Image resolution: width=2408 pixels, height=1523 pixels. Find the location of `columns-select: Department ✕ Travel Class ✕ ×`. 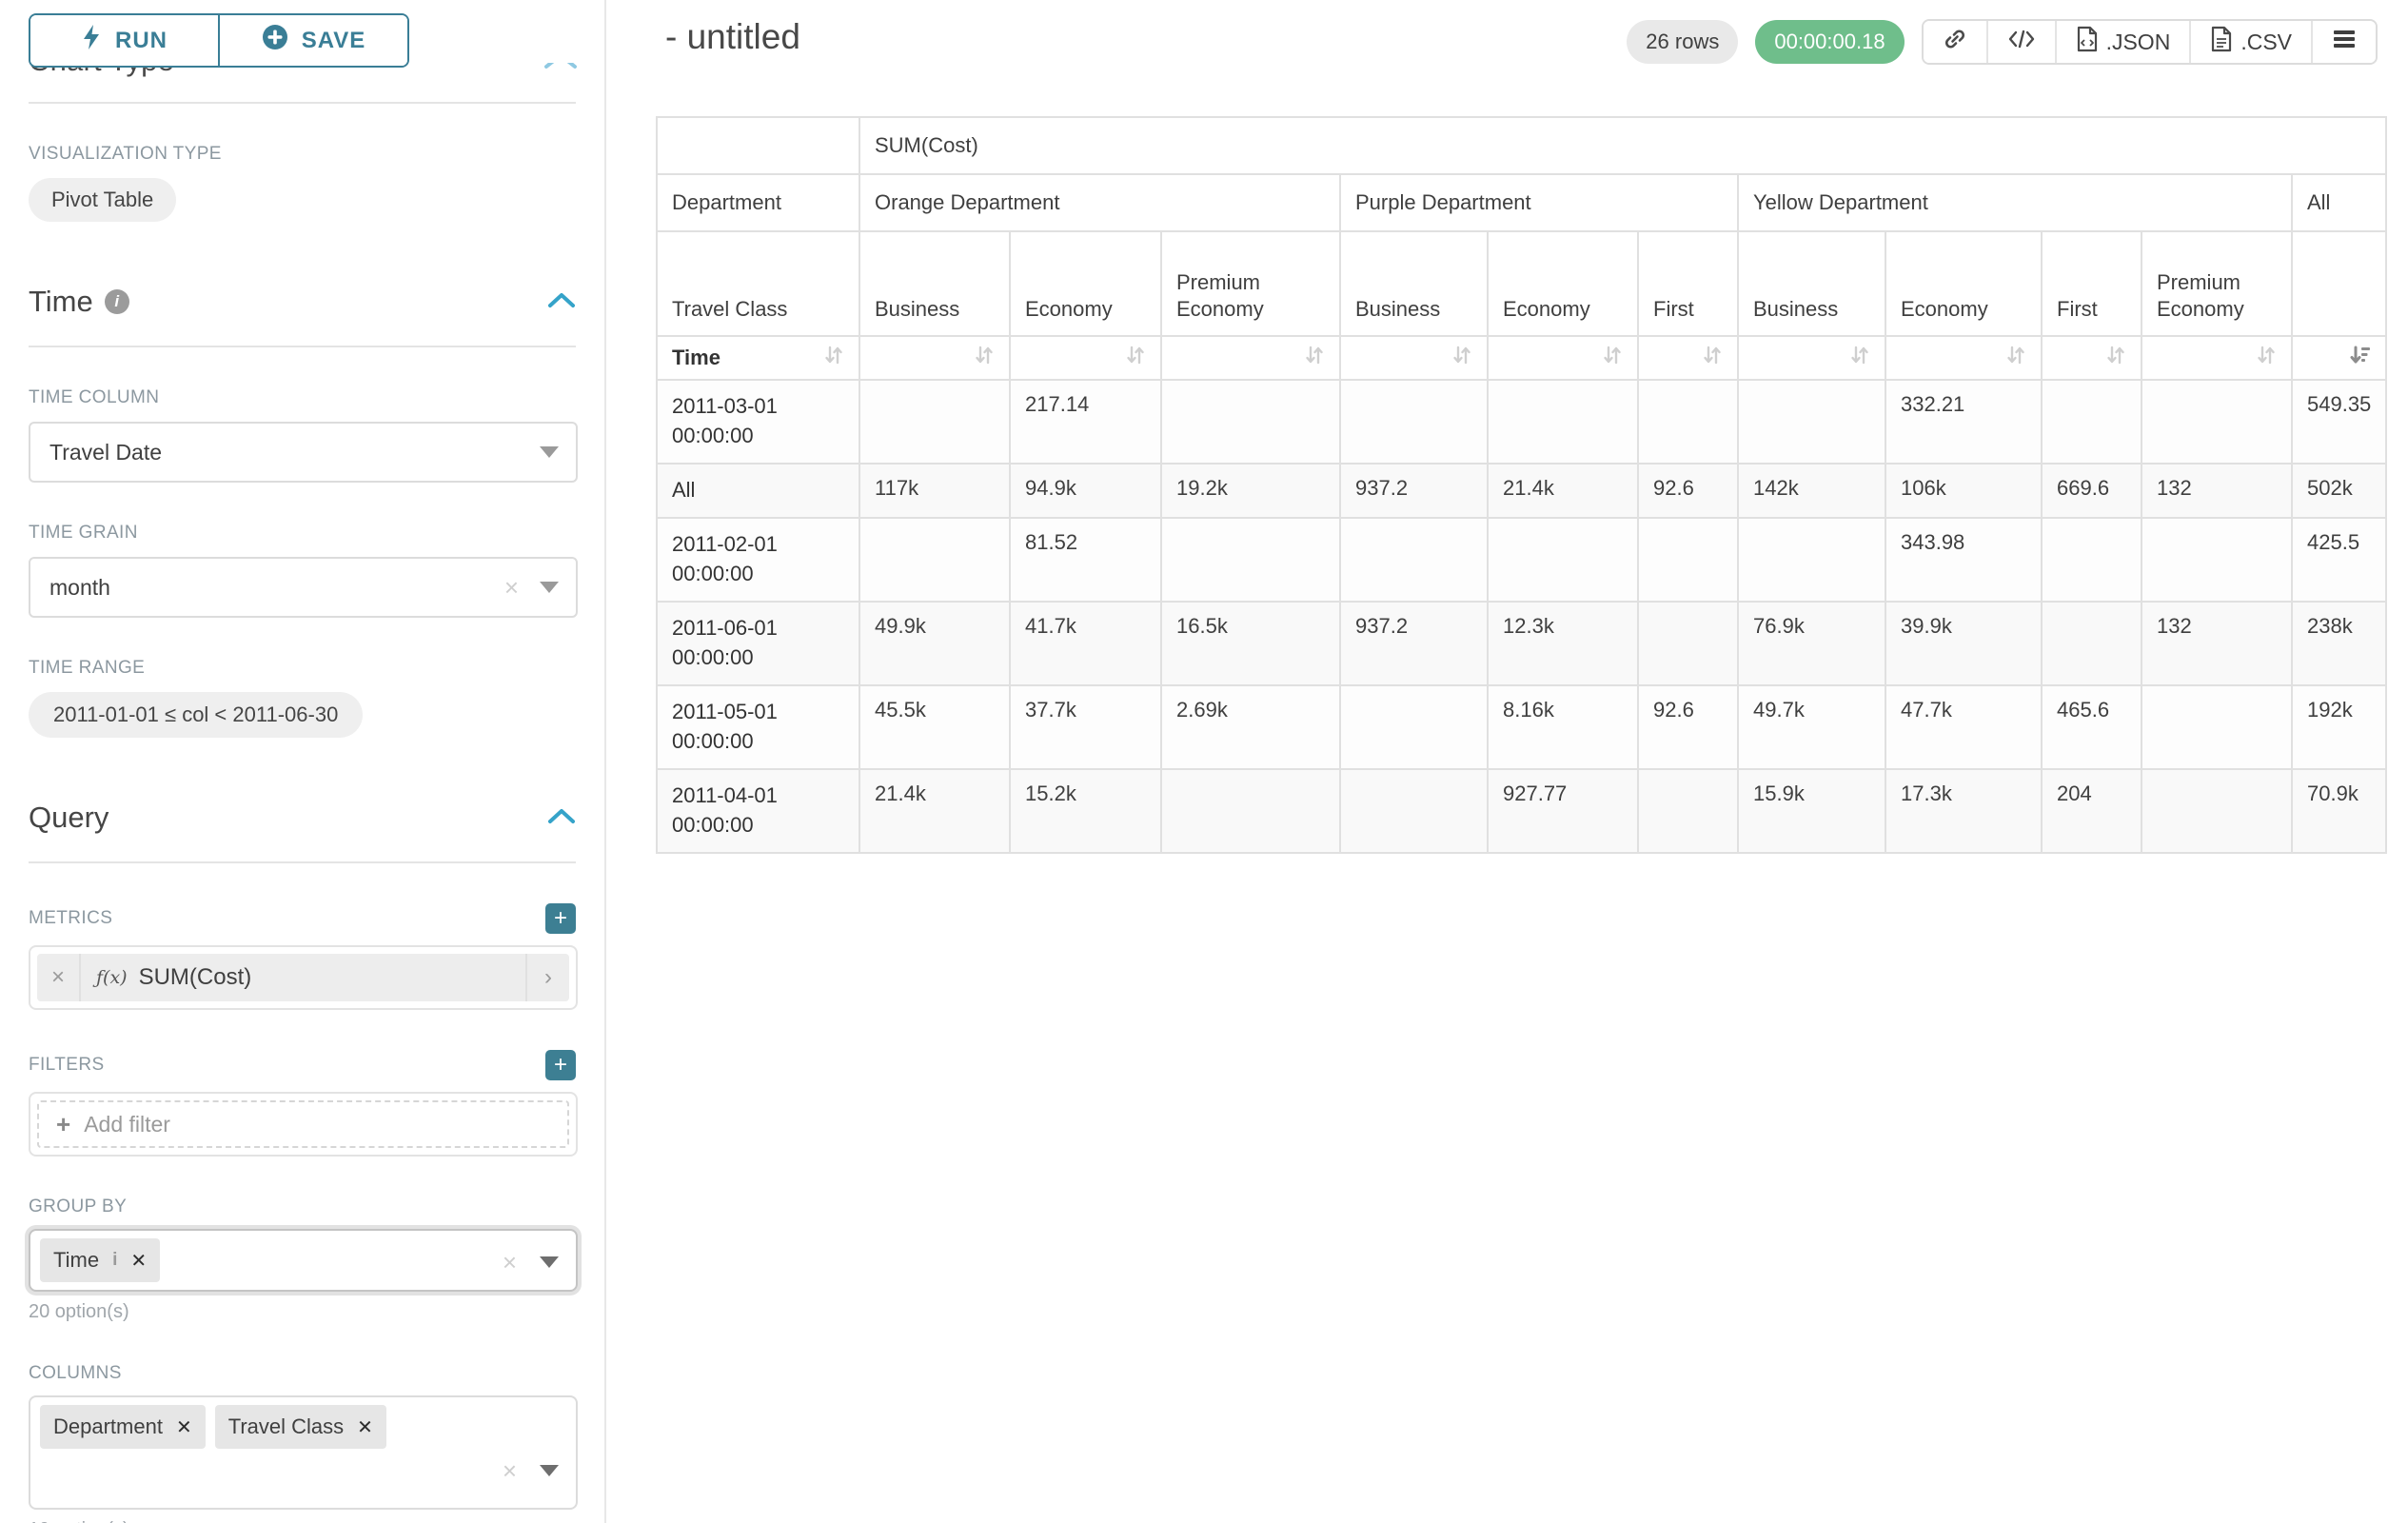

columns-select: Department ✕ Travel Class ✕ × is located at coordinates (303, 1452).